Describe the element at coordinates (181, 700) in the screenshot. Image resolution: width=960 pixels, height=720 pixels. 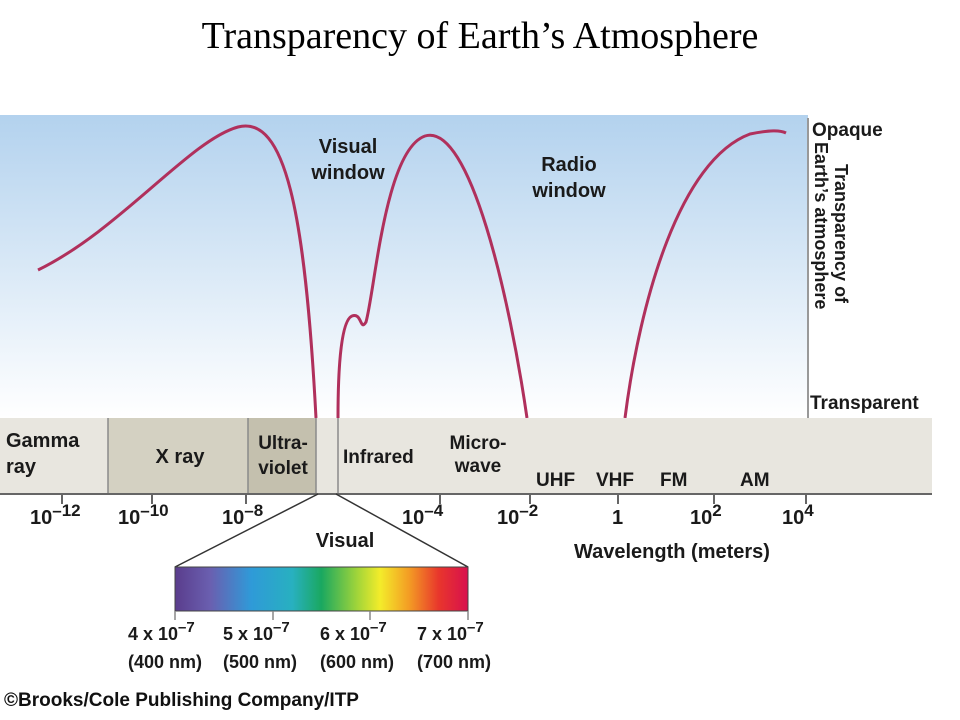
I see `copyright-credit: ©Brooks/Cole Publishing Company/ITP` at that location.